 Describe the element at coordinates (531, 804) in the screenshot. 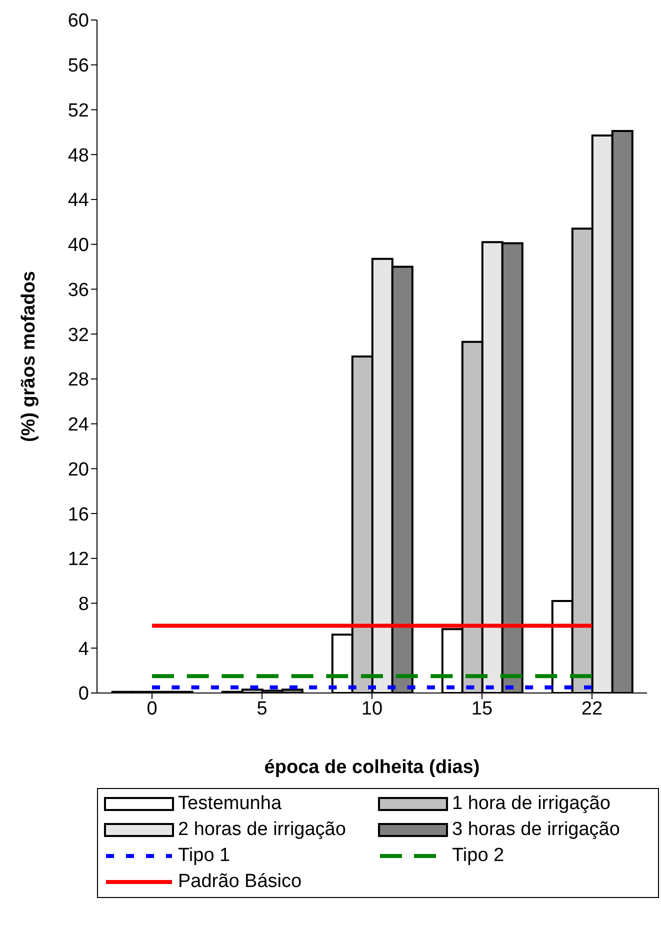

I see `legend-label: 1 hora de irrigação` at that location.